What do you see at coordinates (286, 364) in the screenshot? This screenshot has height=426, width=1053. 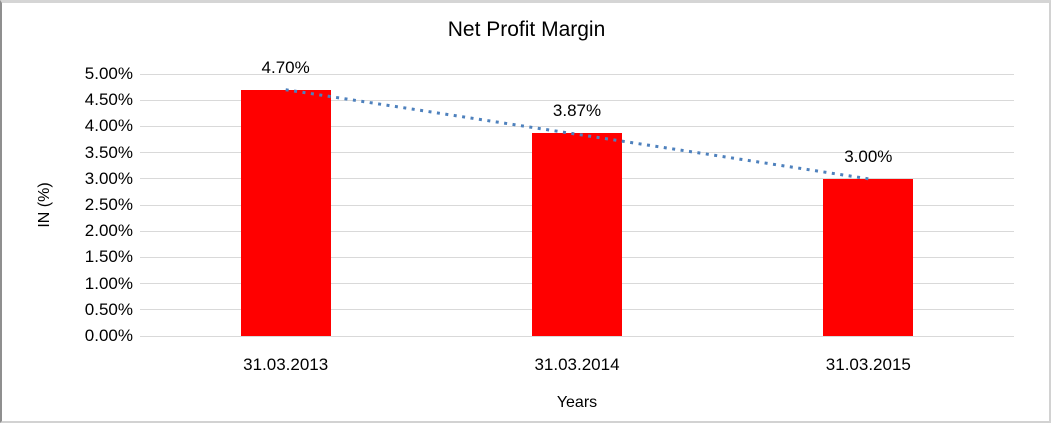 I see `x-axis-tick-label: 31.03.2013` at bounding box center [286, 364].